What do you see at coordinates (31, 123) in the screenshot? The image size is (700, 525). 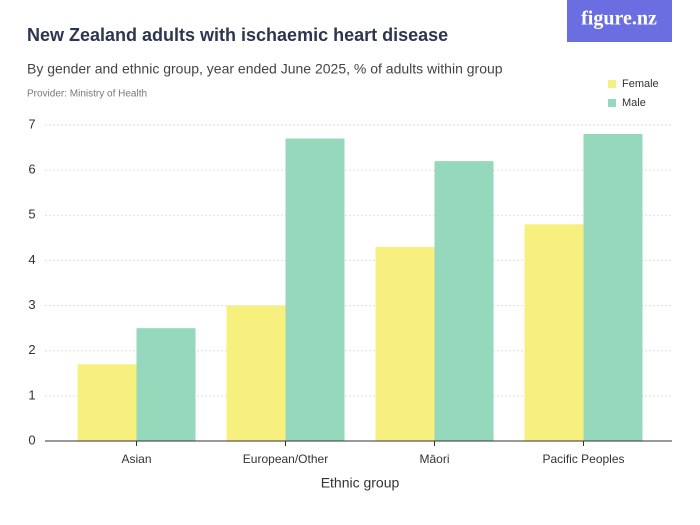 I see `y-tick-label: 7` at bounding box center [31, 123].